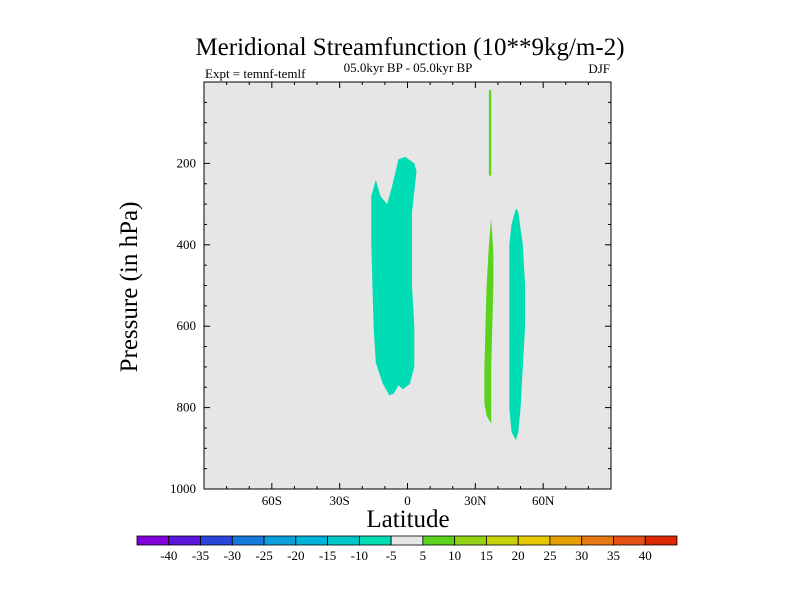  What do you see at coordinates (272, 500) in the screenshot?
I see `x-tick-label: 60S` at bounding box center [272, 500].